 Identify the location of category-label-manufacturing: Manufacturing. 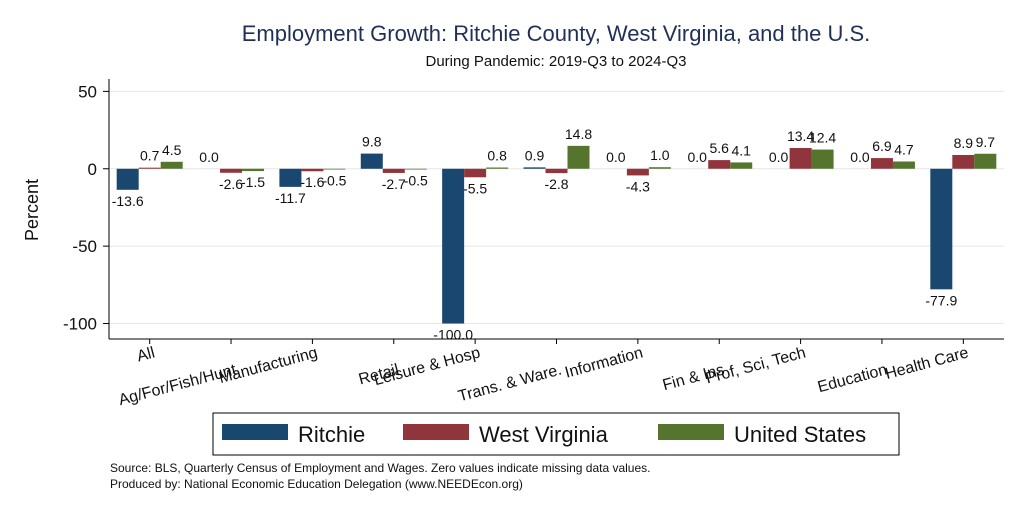
(268, 365).